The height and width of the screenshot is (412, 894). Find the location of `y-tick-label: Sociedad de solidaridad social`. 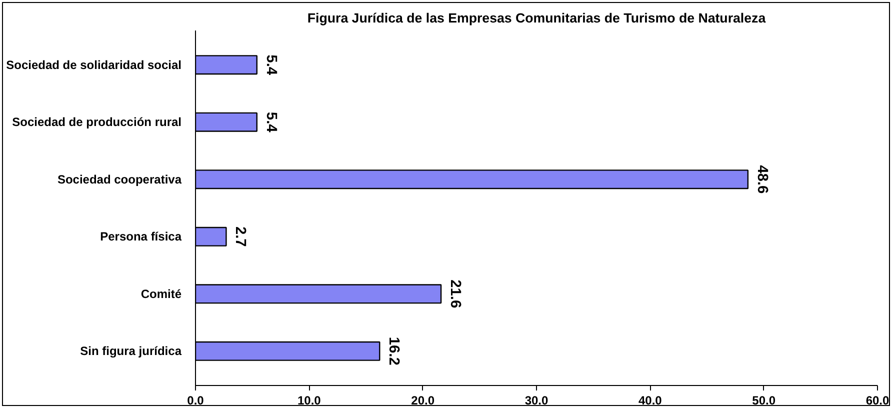

y-tick-label: Sociedad de solidaridad social is located at coordinates (94, 65).